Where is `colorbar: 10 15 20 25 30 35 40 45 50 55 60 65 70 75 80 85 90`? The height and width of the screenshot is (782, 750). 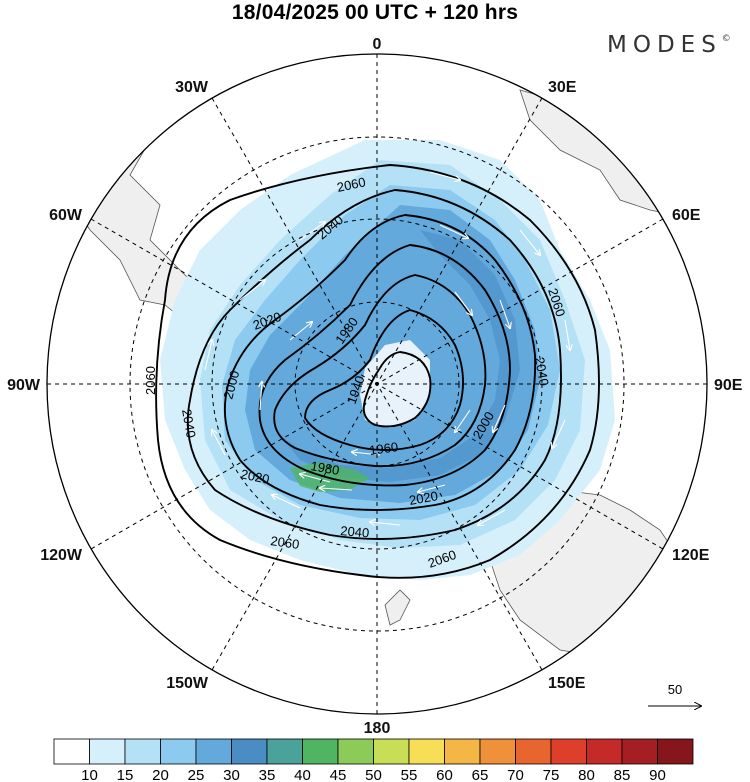 colorbar: 10 15 20 25 30 35 40 45 50 55 60 65 70 75 80 85 90 is located at coordinates (373, 760).